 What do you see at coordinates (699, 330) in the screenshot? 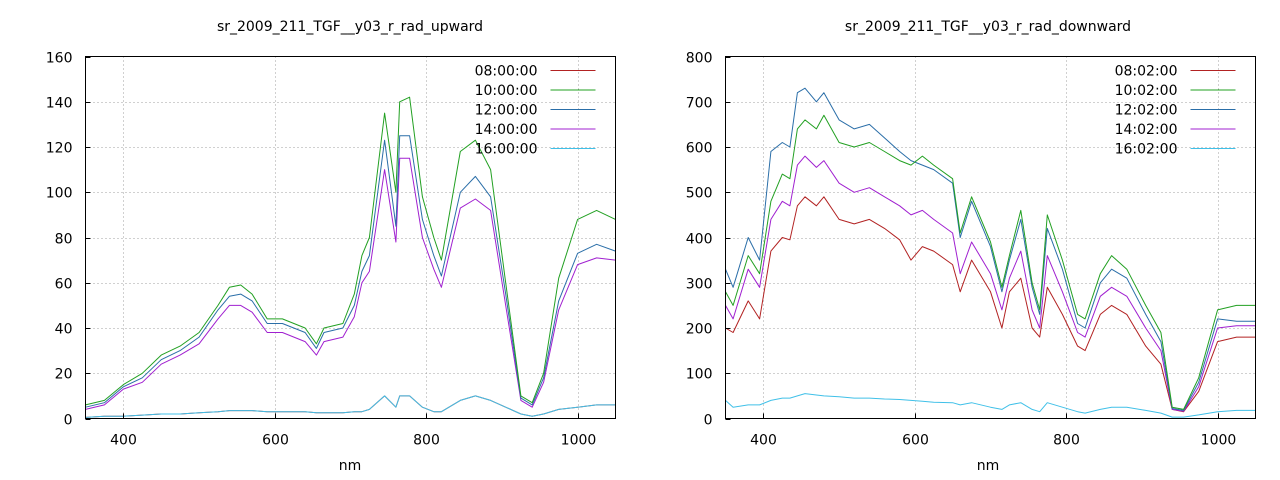
I see `y-tick-label: 200` at bounding box center [699, 330].